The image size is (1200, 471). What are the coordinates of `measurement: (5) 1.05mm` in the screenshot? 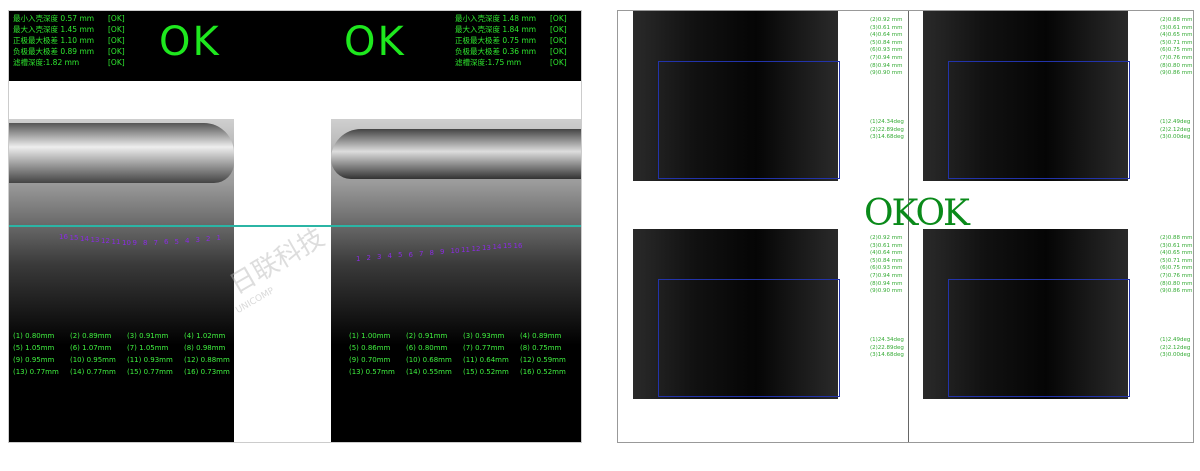 It's located at (34, 348).